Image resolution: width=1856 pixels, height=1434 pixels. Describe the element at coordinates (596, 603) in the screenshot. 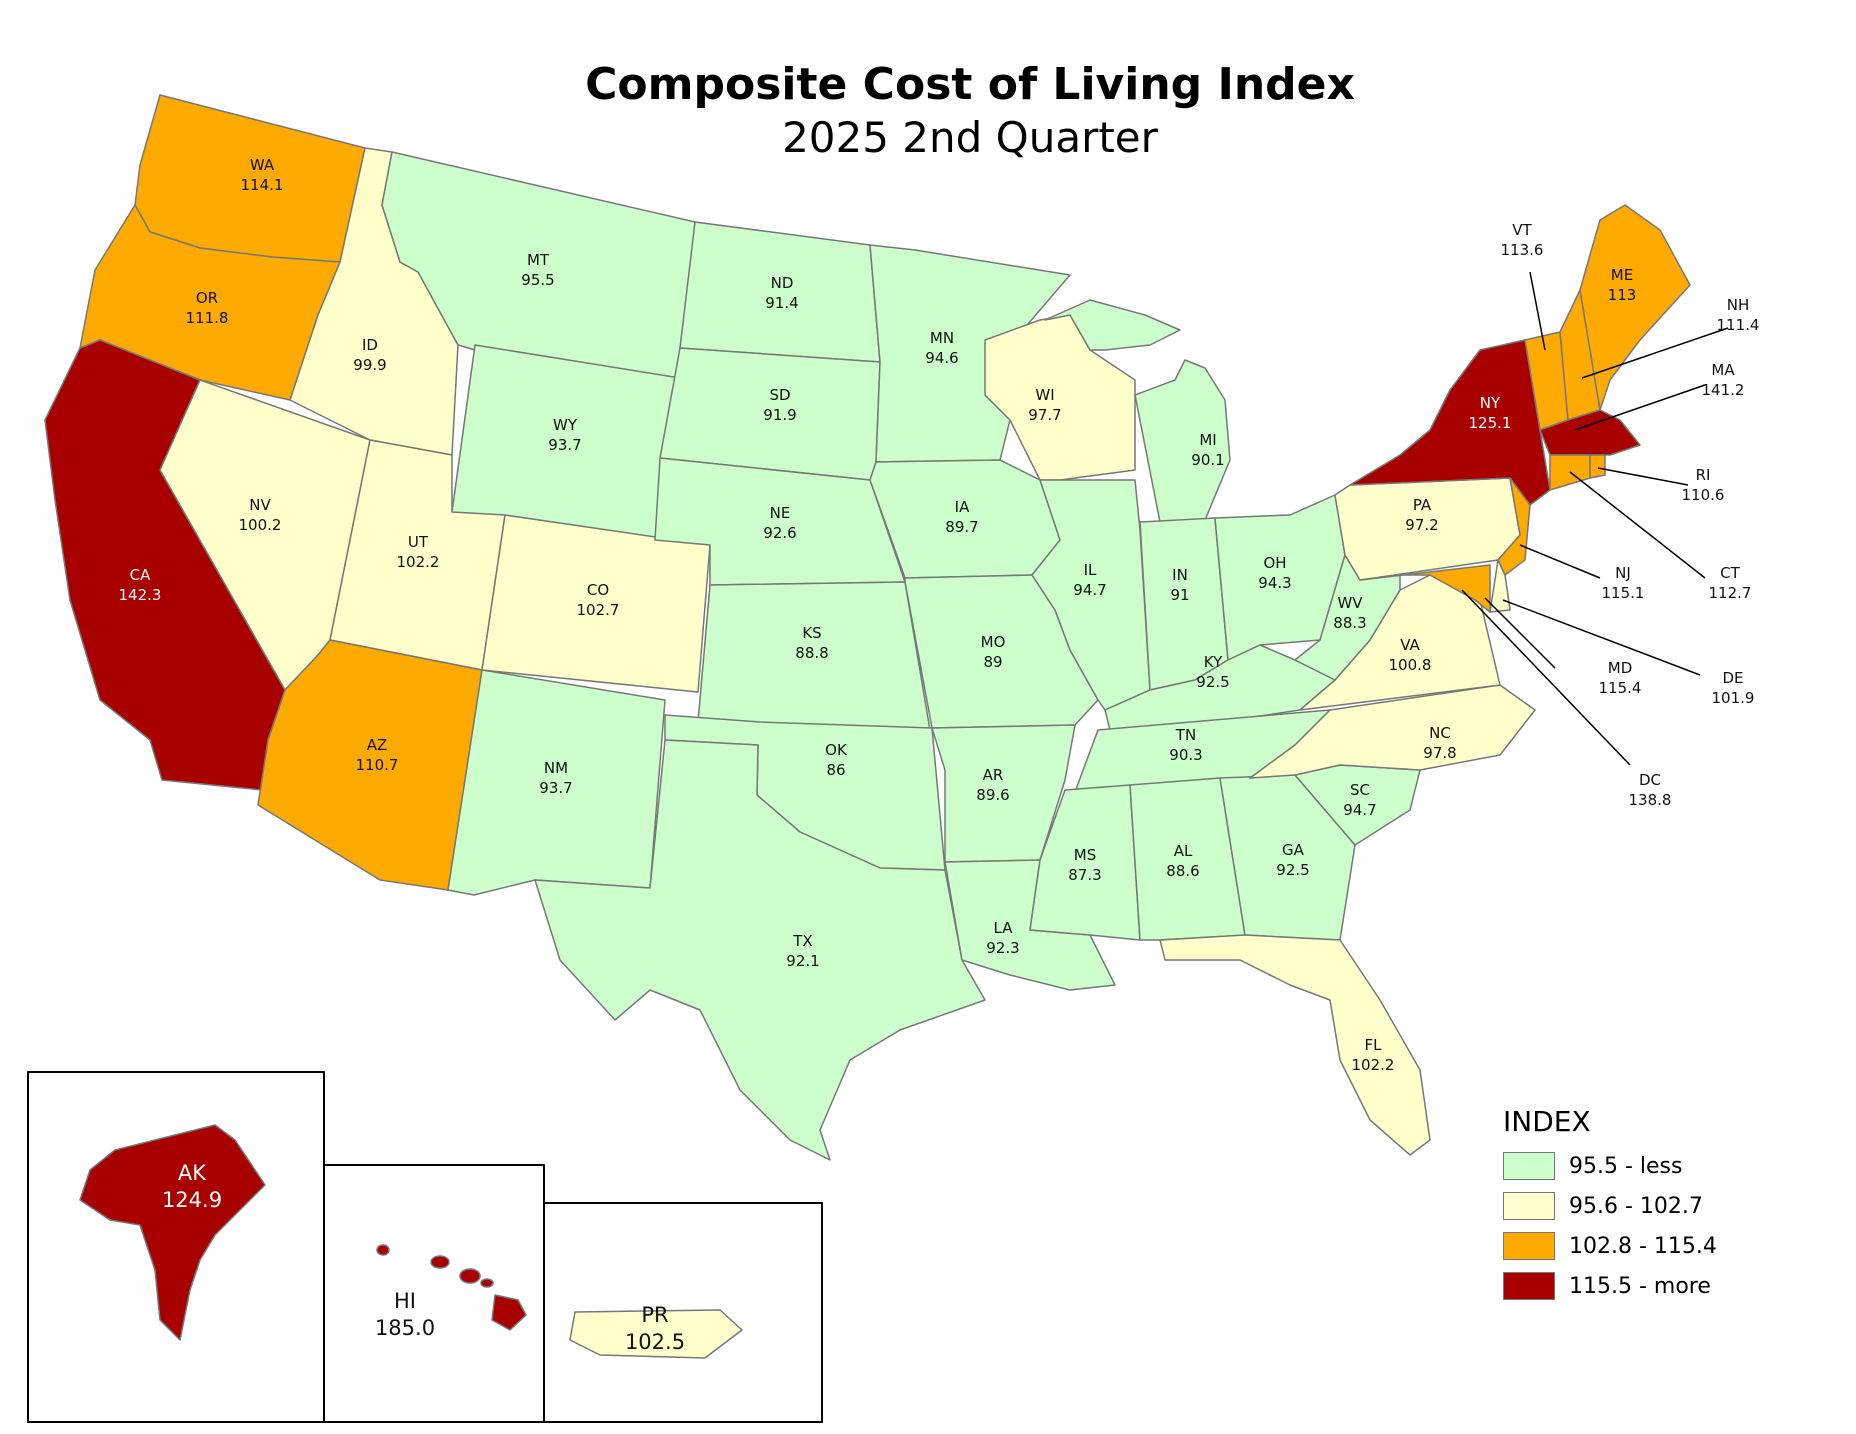

I see `state-CO` at that location.